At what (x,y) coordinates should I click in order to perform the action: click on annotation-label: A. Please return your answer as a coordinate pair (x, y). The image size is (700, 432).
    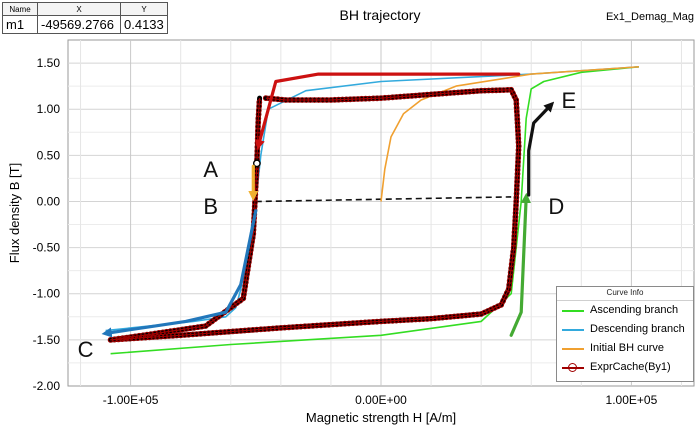
    Looking at the image, I should click on (210, 169).